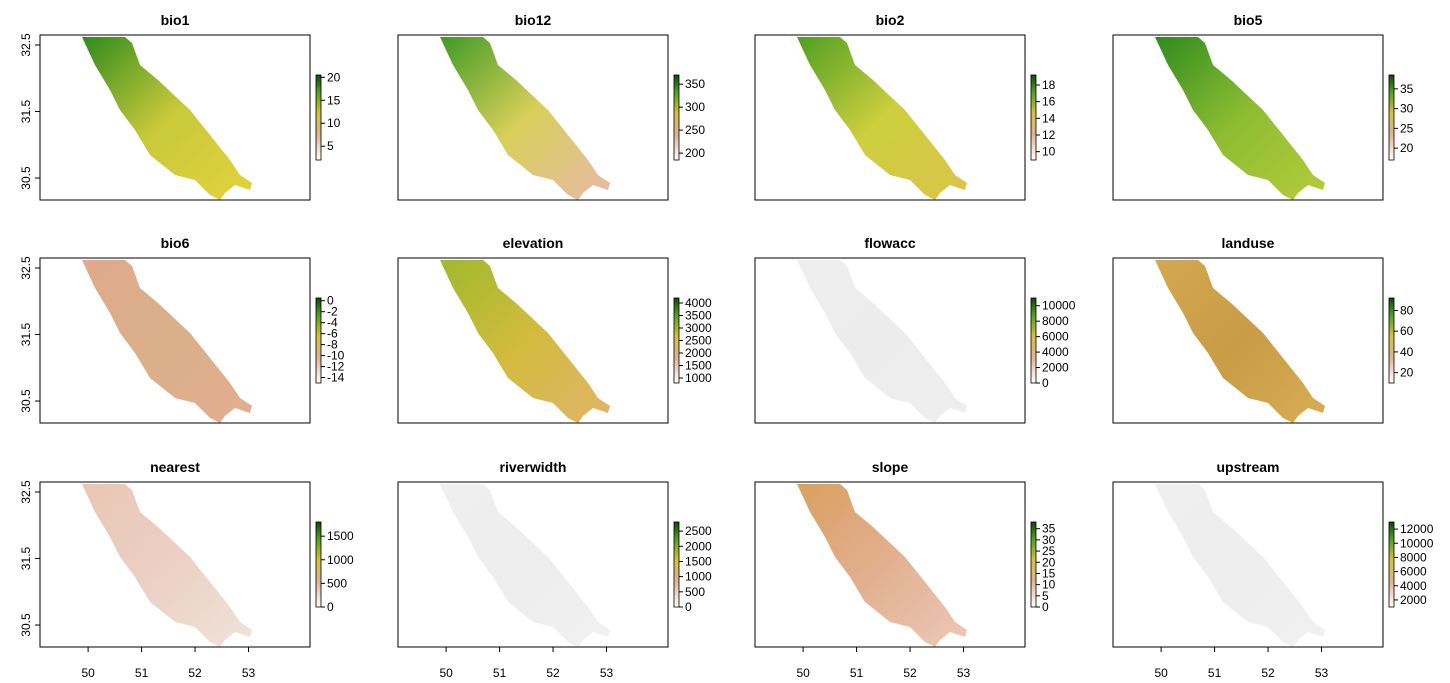  I want to click on legend-tick-label: 3500, so click(698, 316).